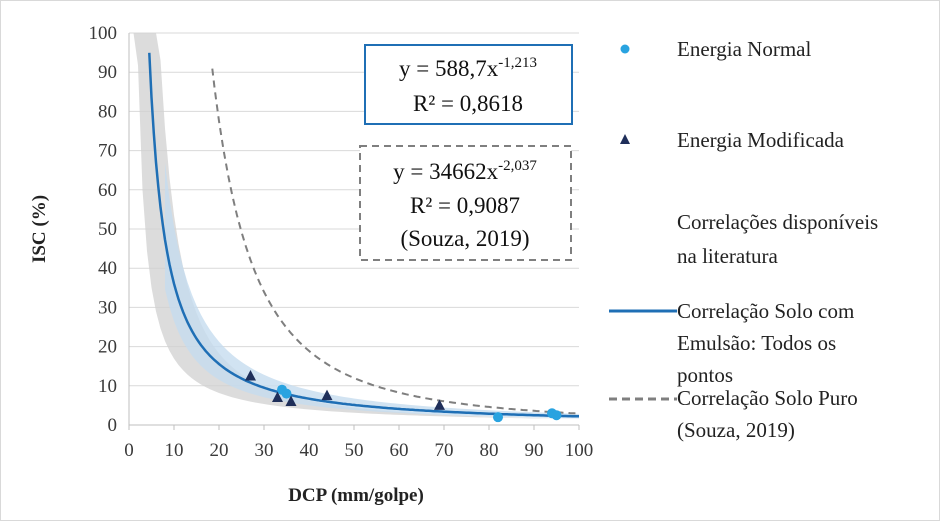 This screenshot has width=940, height=522. I want to click on legend-label-energia-modificada: Energia Modificada, so click(761, 140).